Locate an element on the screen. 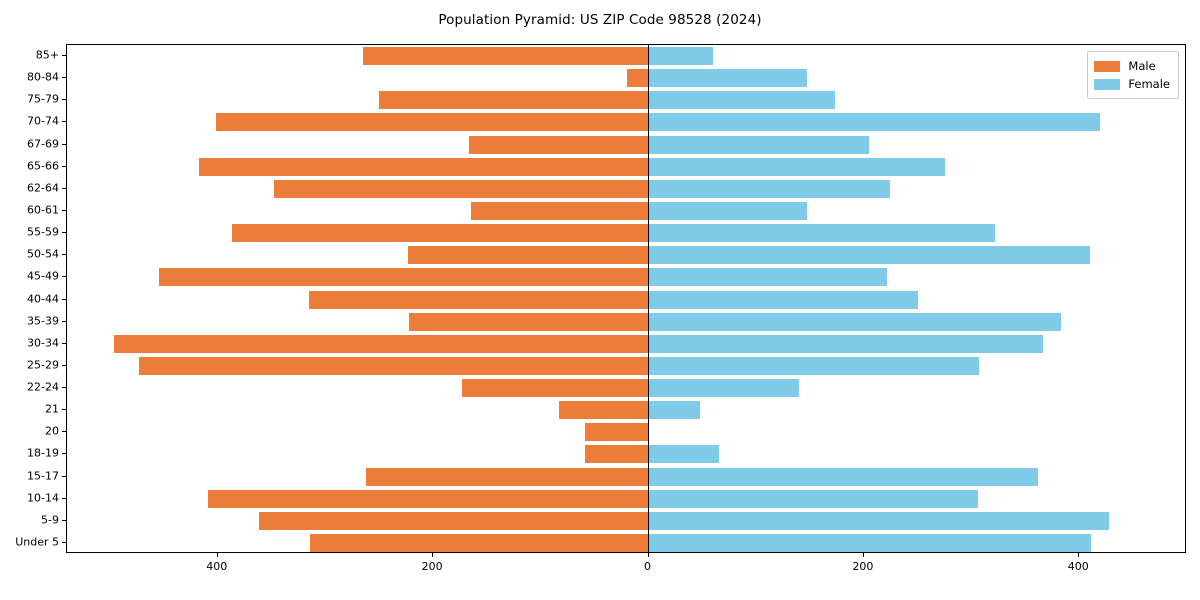 This screenshot has width=1200, height=600. x-axis-tick-label: 0 is located at coordinates (648, 566).